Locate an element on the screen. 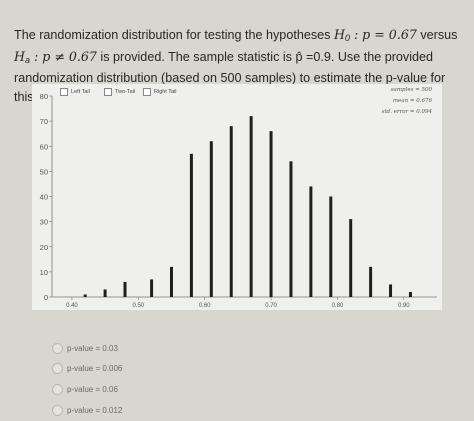 The image size is (474, 421). ha-symbol: H is located at coordinates (19, 56).